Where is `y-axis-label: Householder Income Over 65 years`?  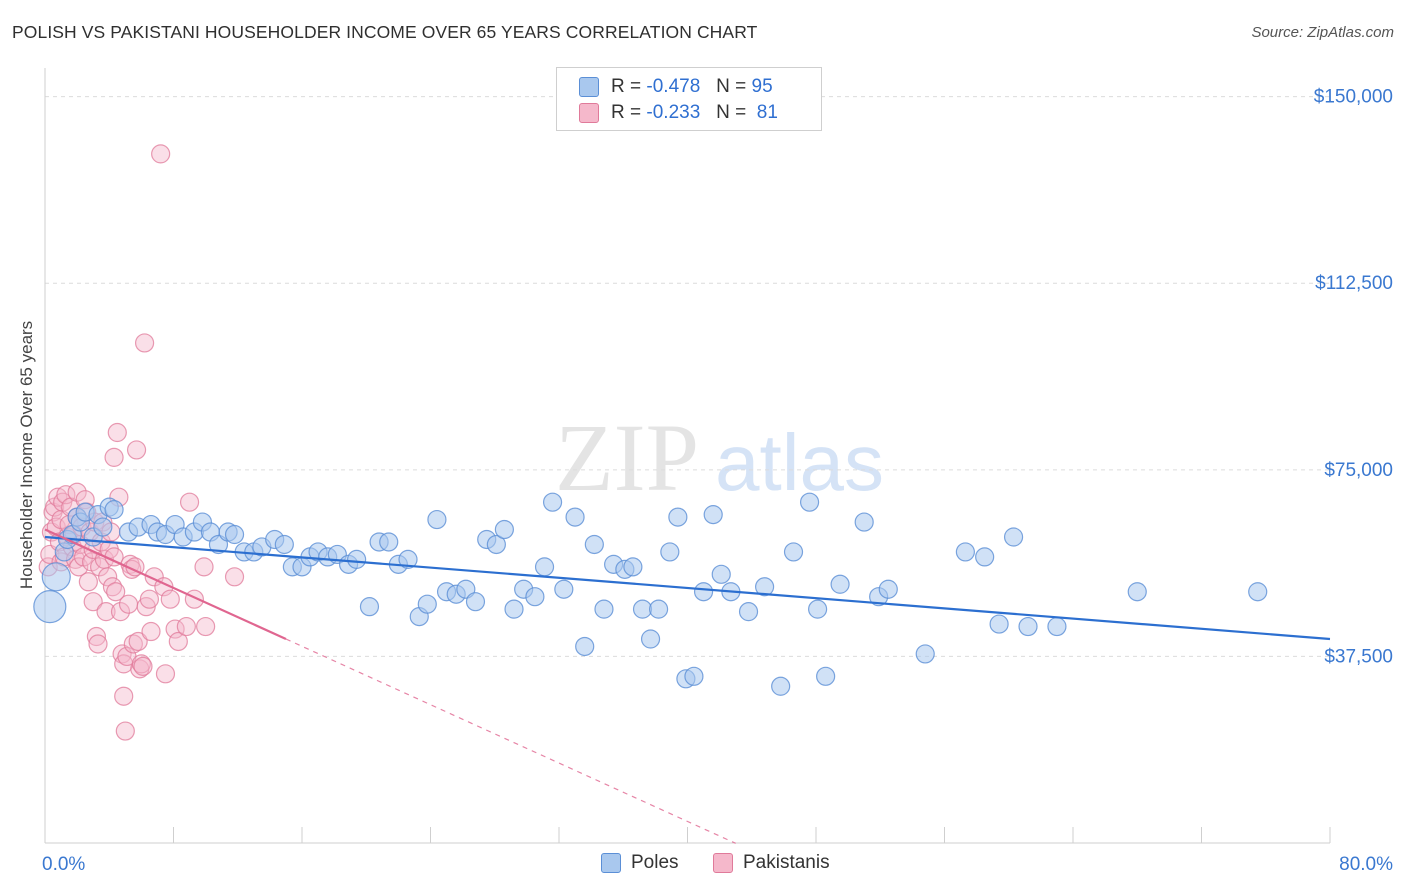
y-axis-label: Householder Income Over 65 years is located at coordinates (26, 455).